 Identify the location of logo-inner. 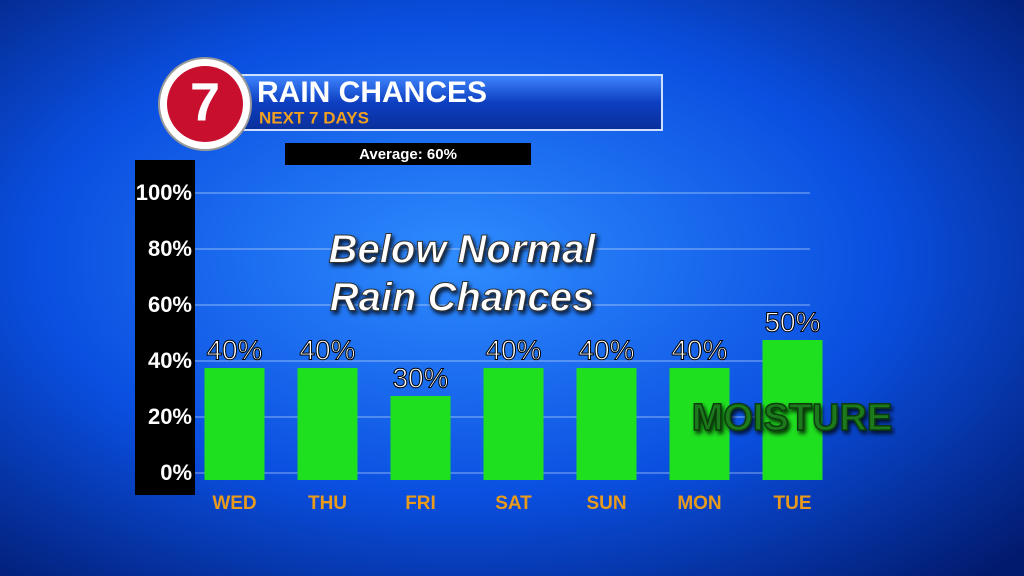
(205, 104).